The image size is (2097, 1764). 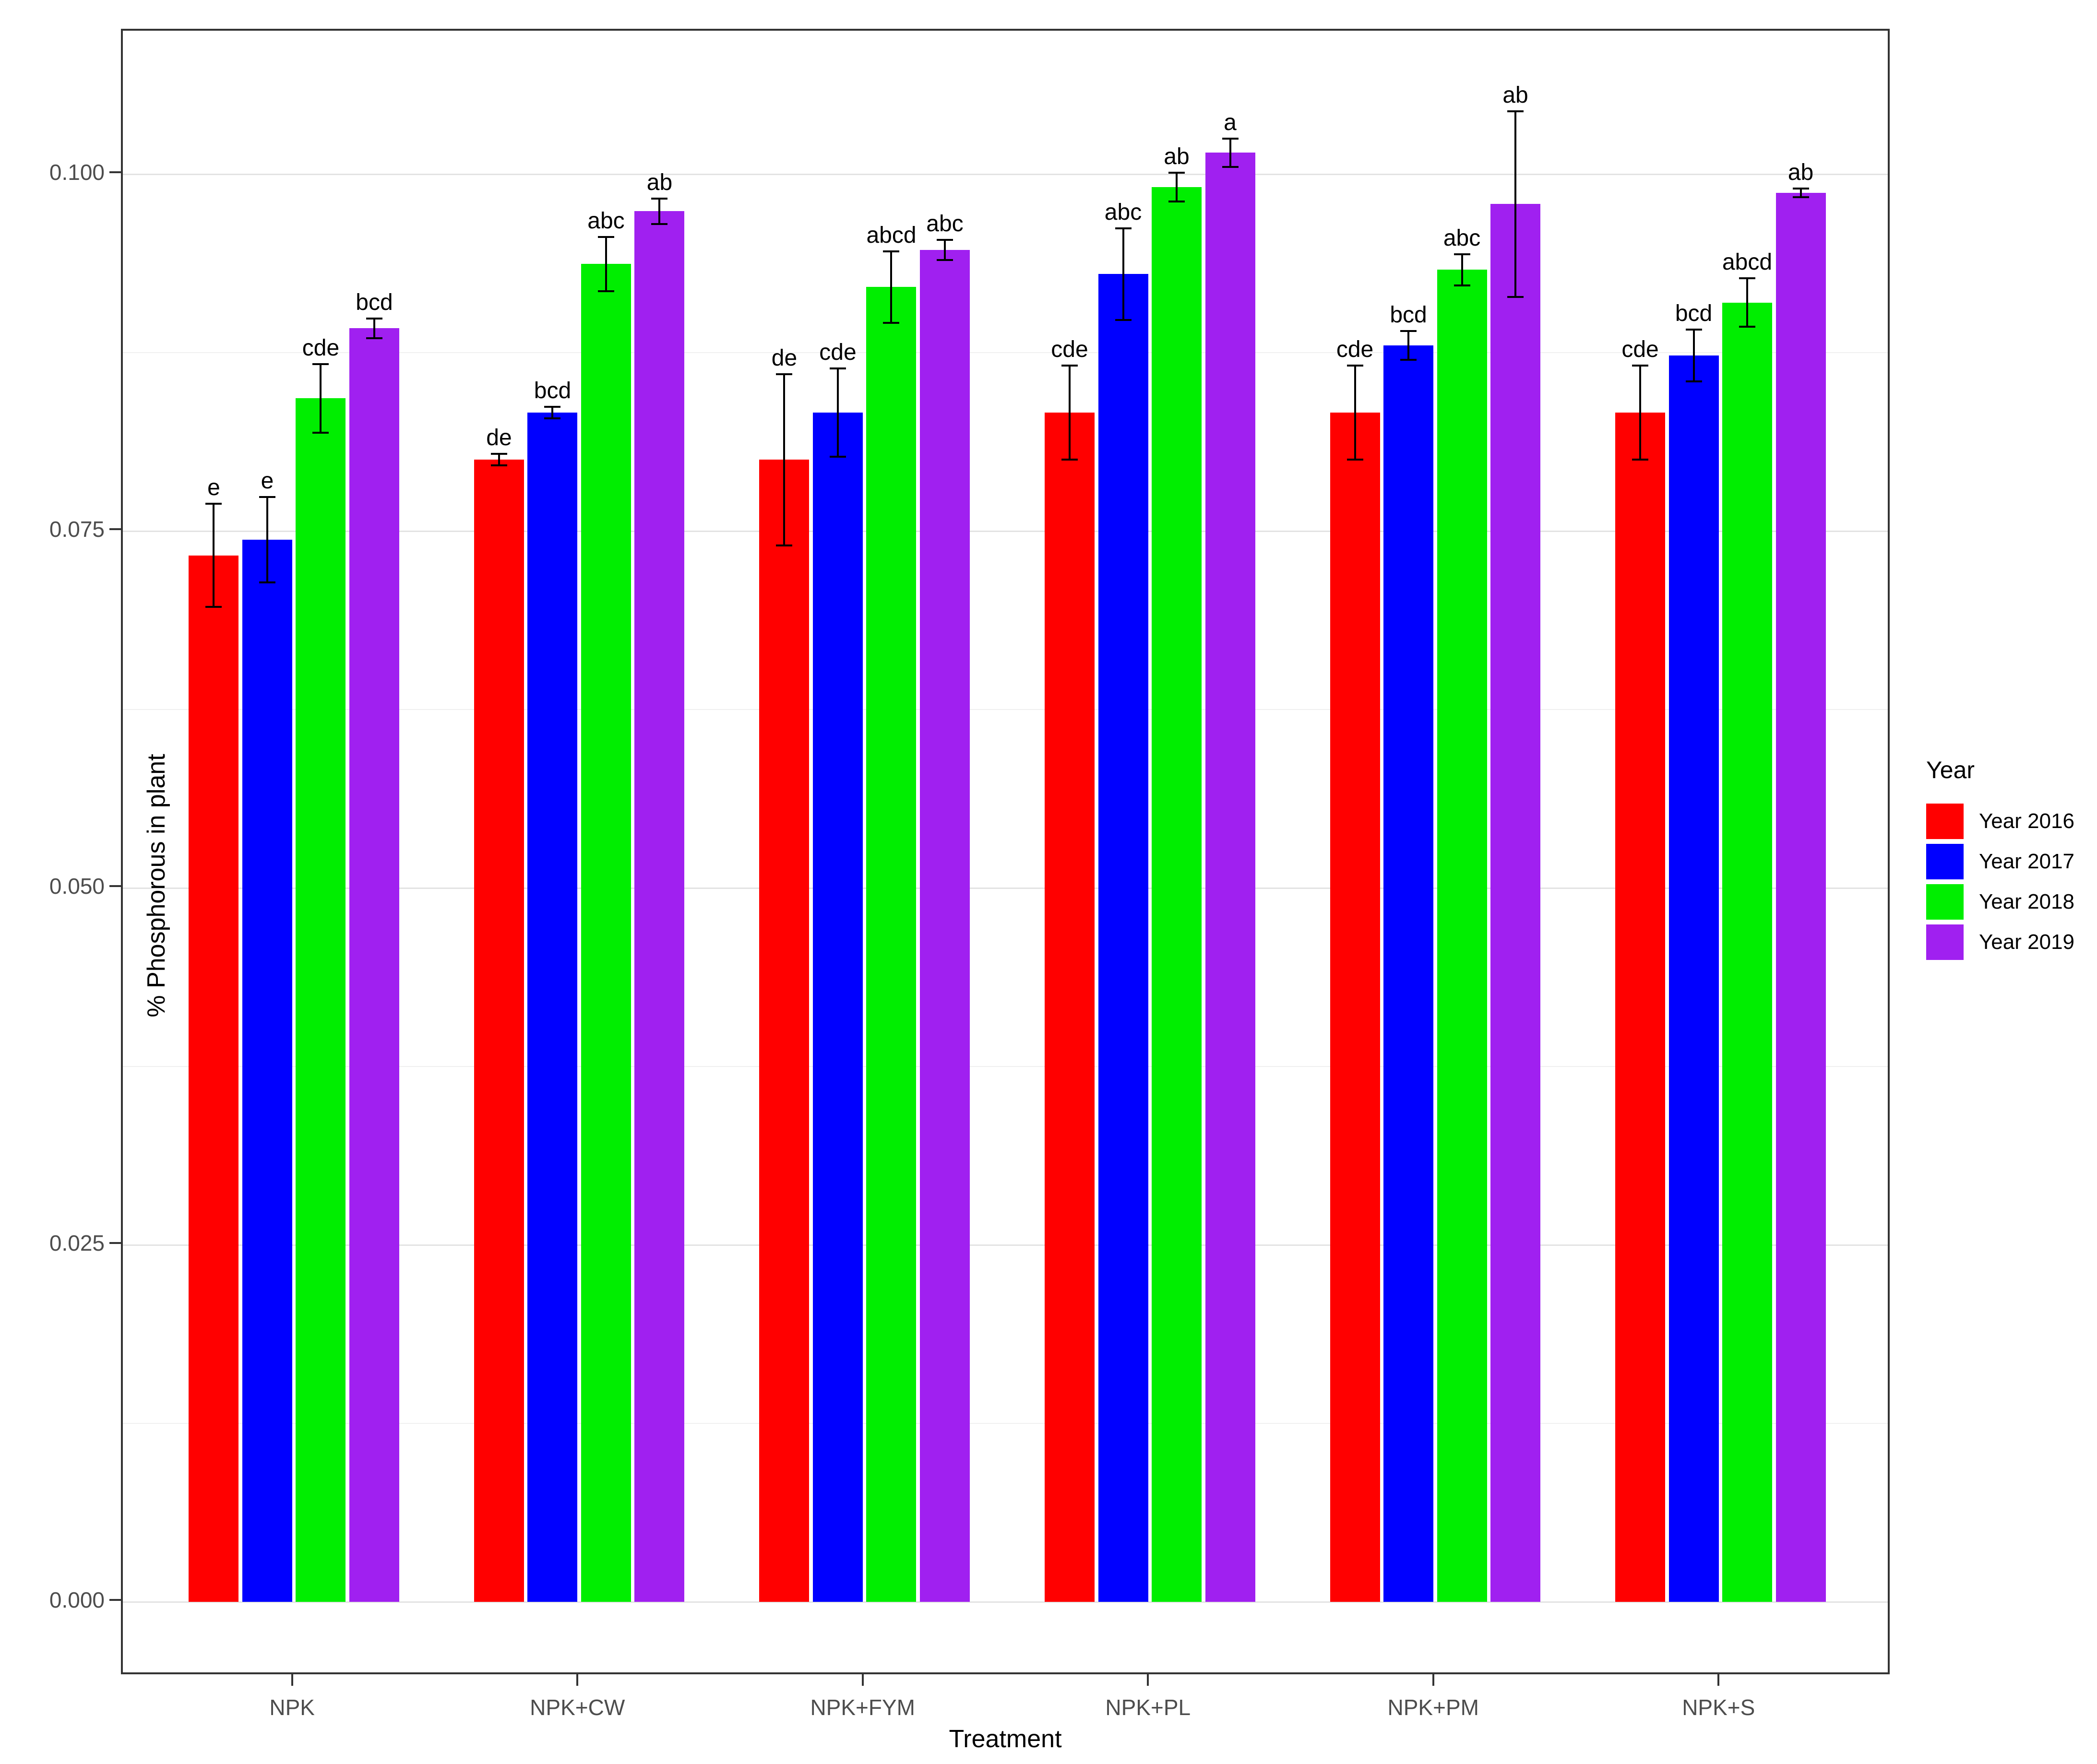 What do you see at coordinates (1230, 122) in the screenshot?
I see `significance-label: a` at bounding box center [1230, 122].